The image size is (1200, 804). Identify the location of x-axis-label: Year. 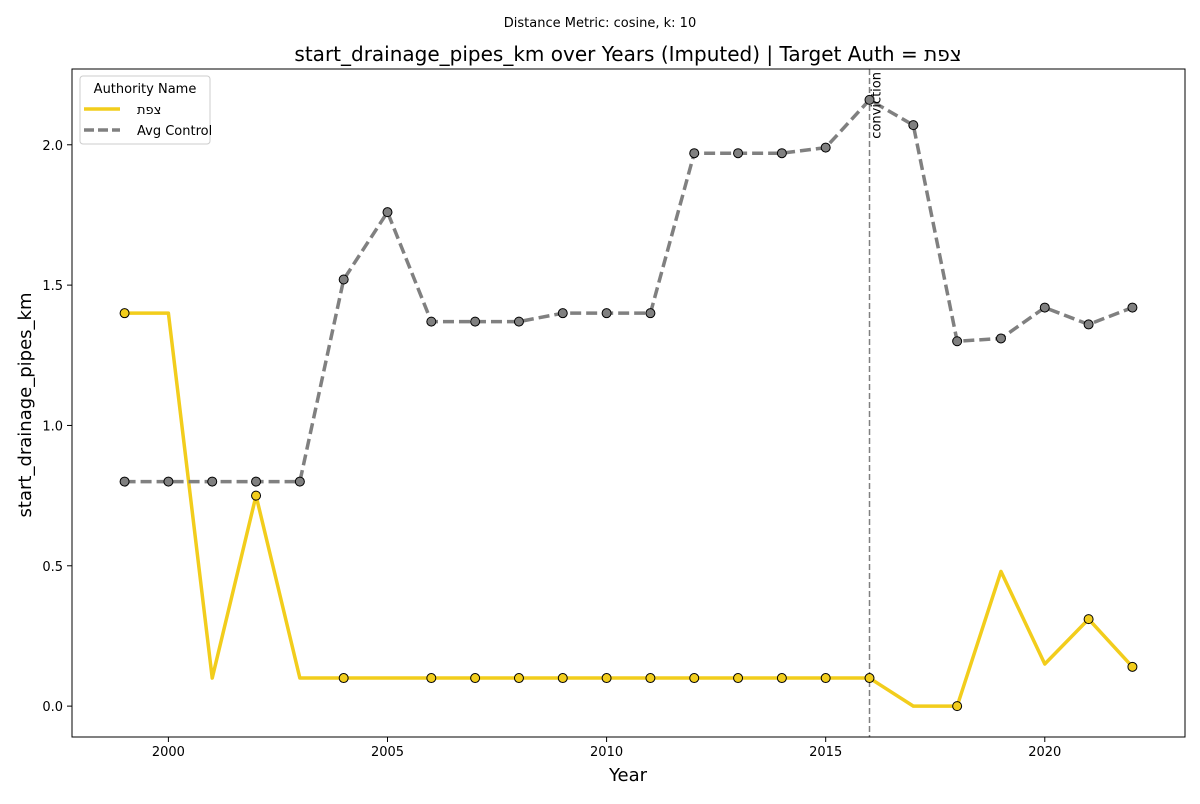
(628, 775).